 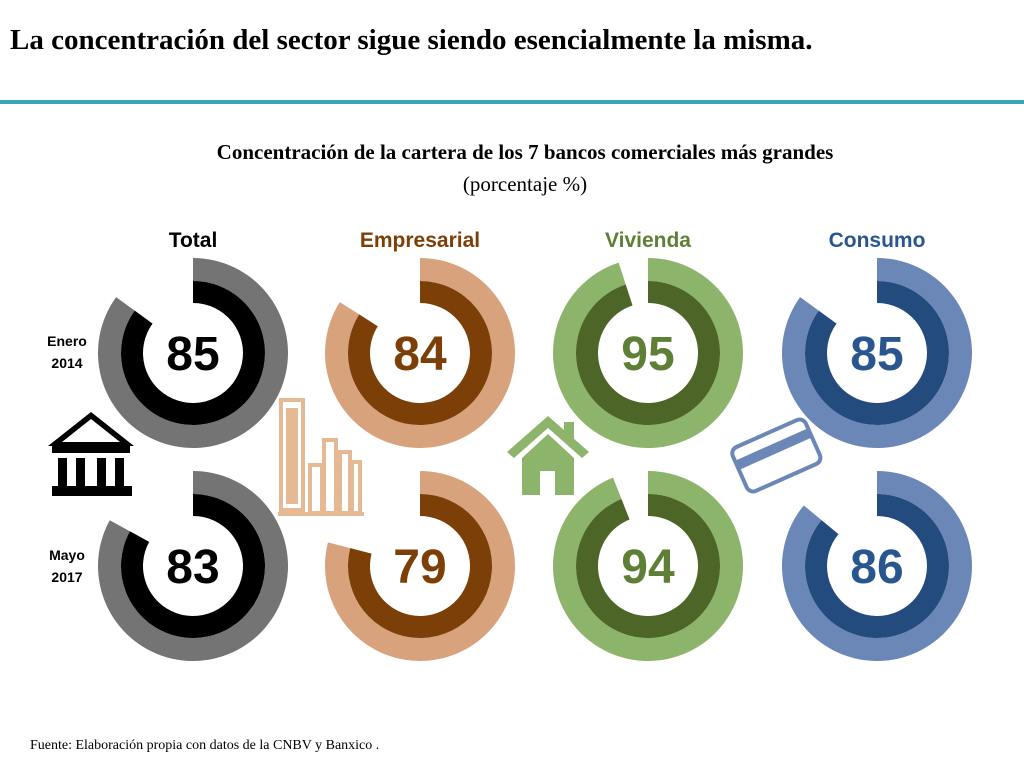 I want to click on title-divider, so click(x=512, y=102).